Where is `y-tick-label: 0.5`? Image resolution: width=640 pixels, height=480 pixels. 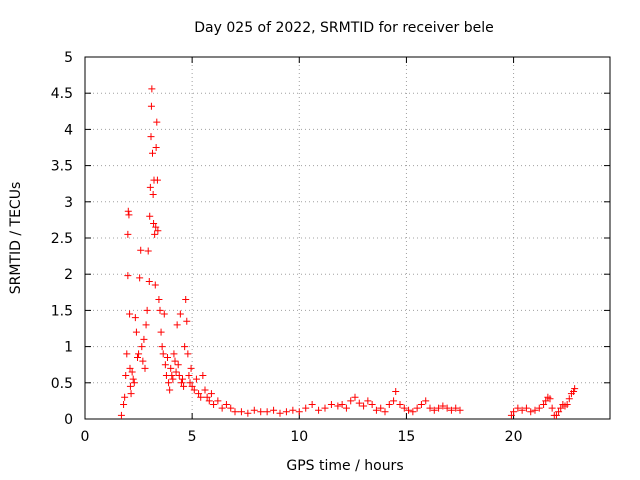
y-tick-label: 0.5 is located at coordinates (62, 384).